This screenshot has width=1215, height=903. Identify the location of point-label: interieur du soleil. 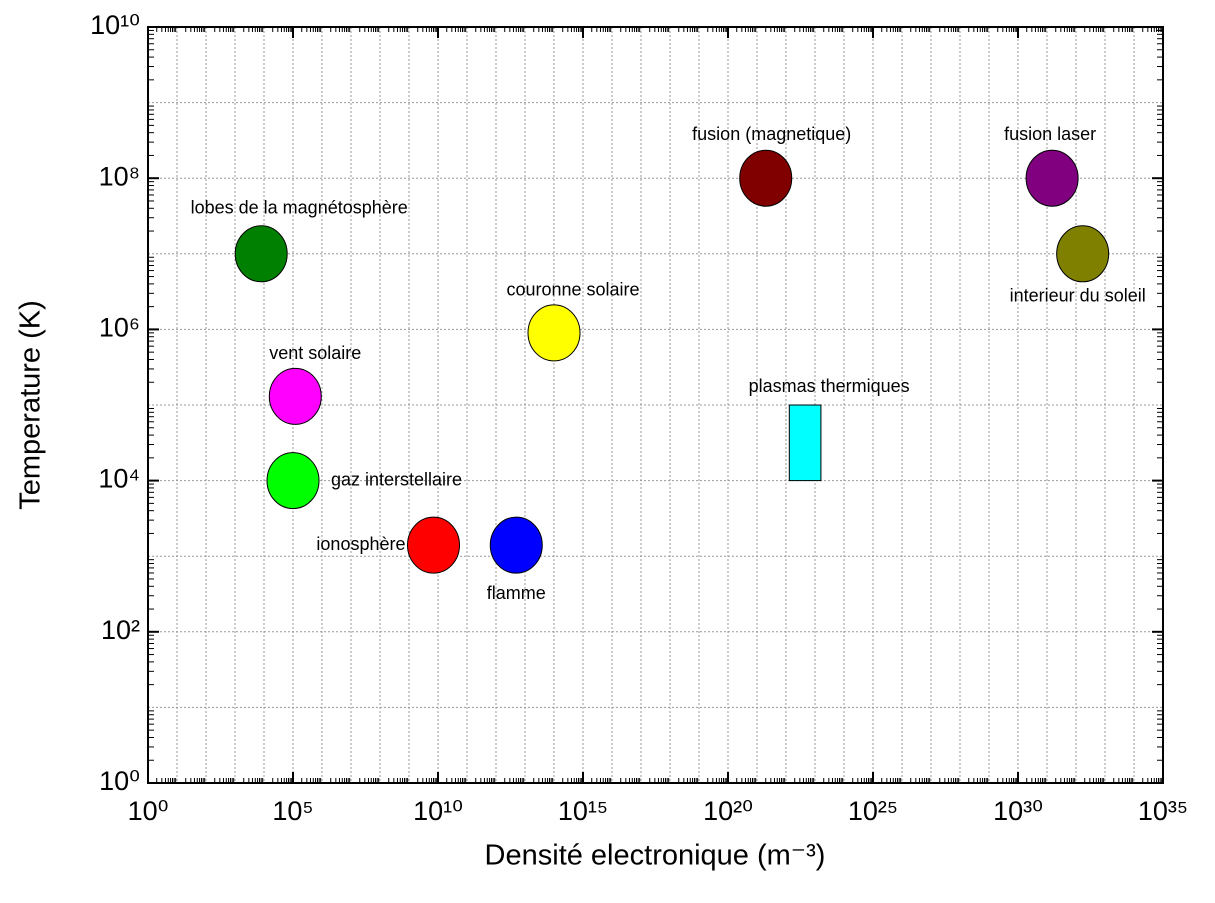
(1078, 296).